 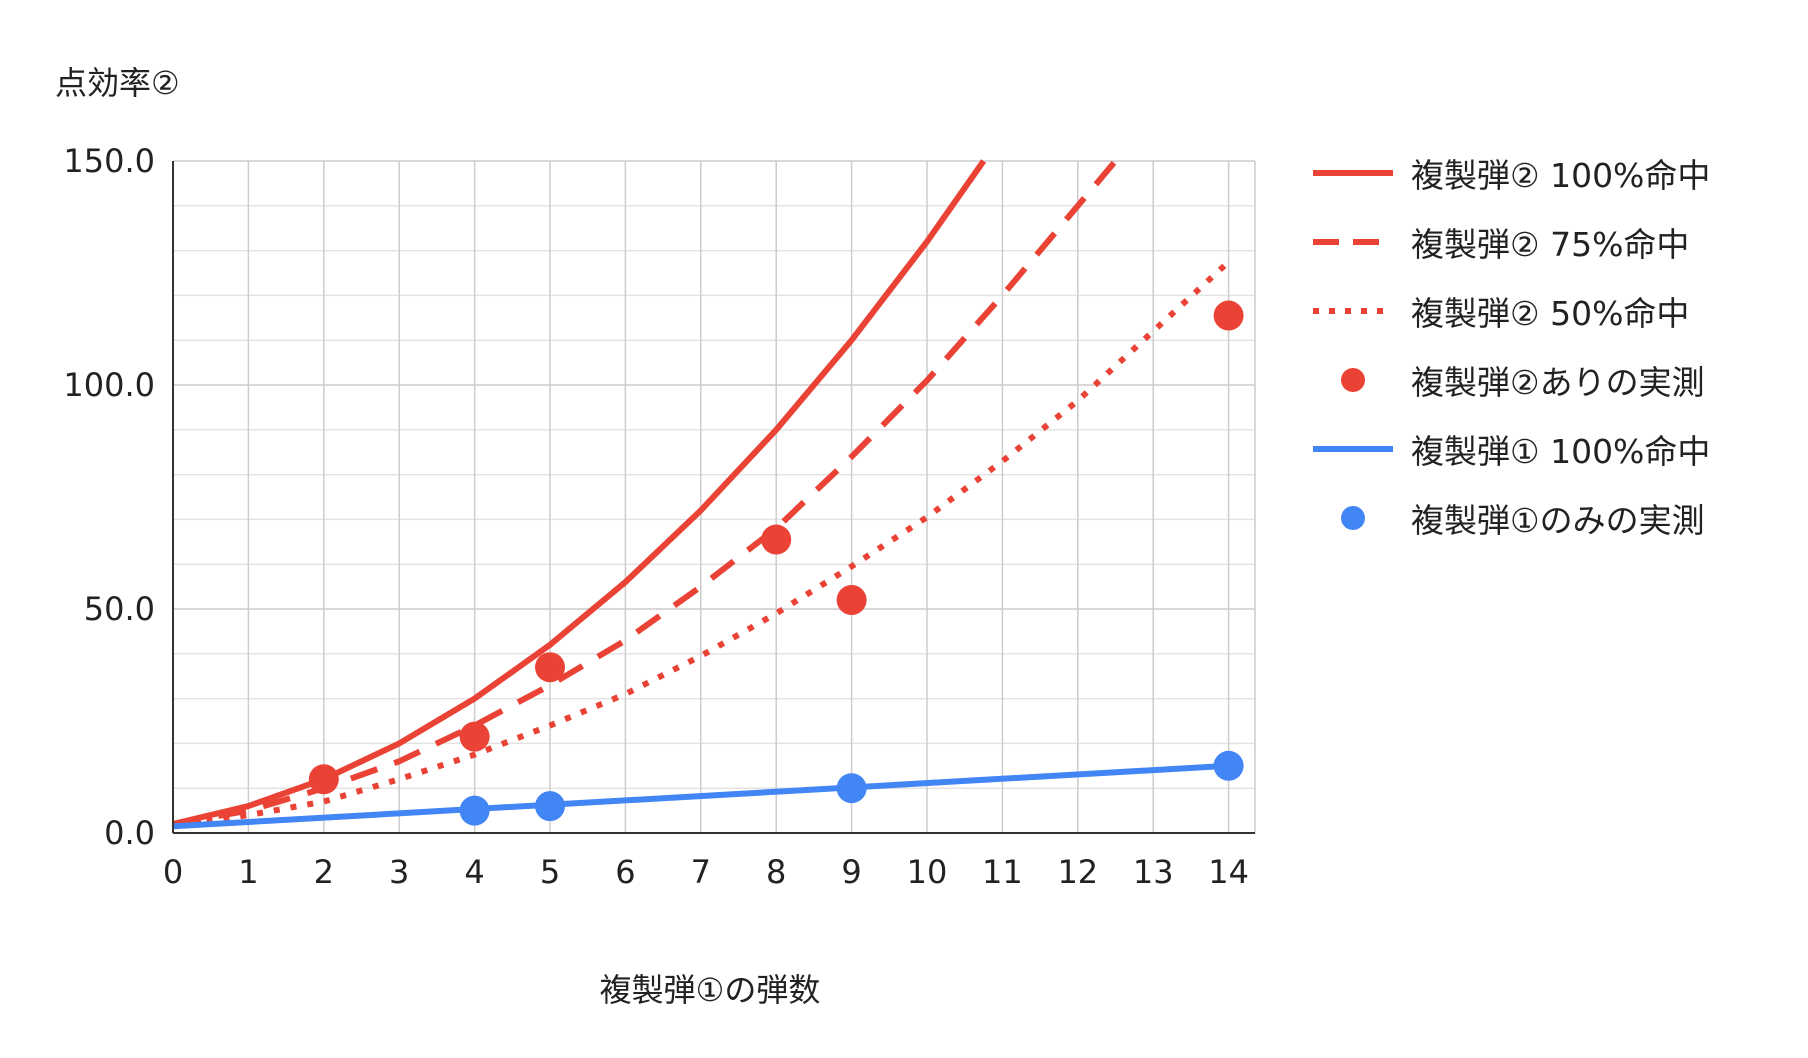 I want to click on y-tick-label: 50.0, so click(x=119, y=609).